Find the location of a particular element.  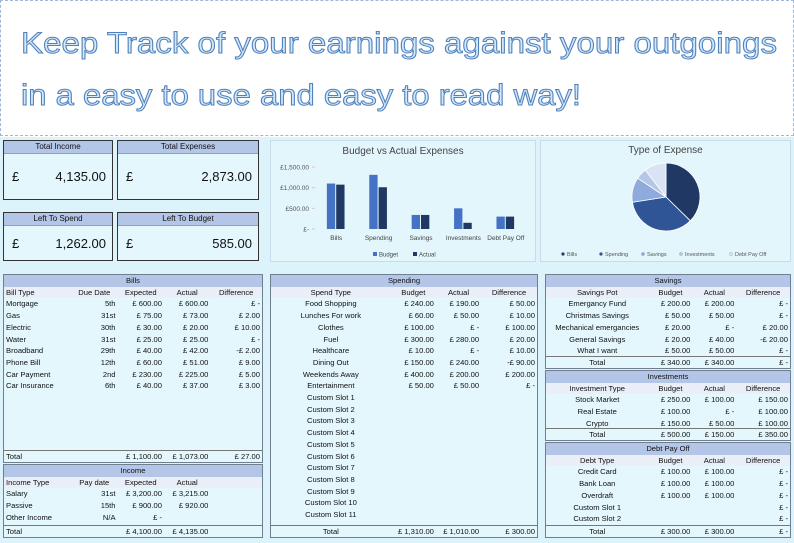

cell: Fuel is located at coordinates (331, 339).